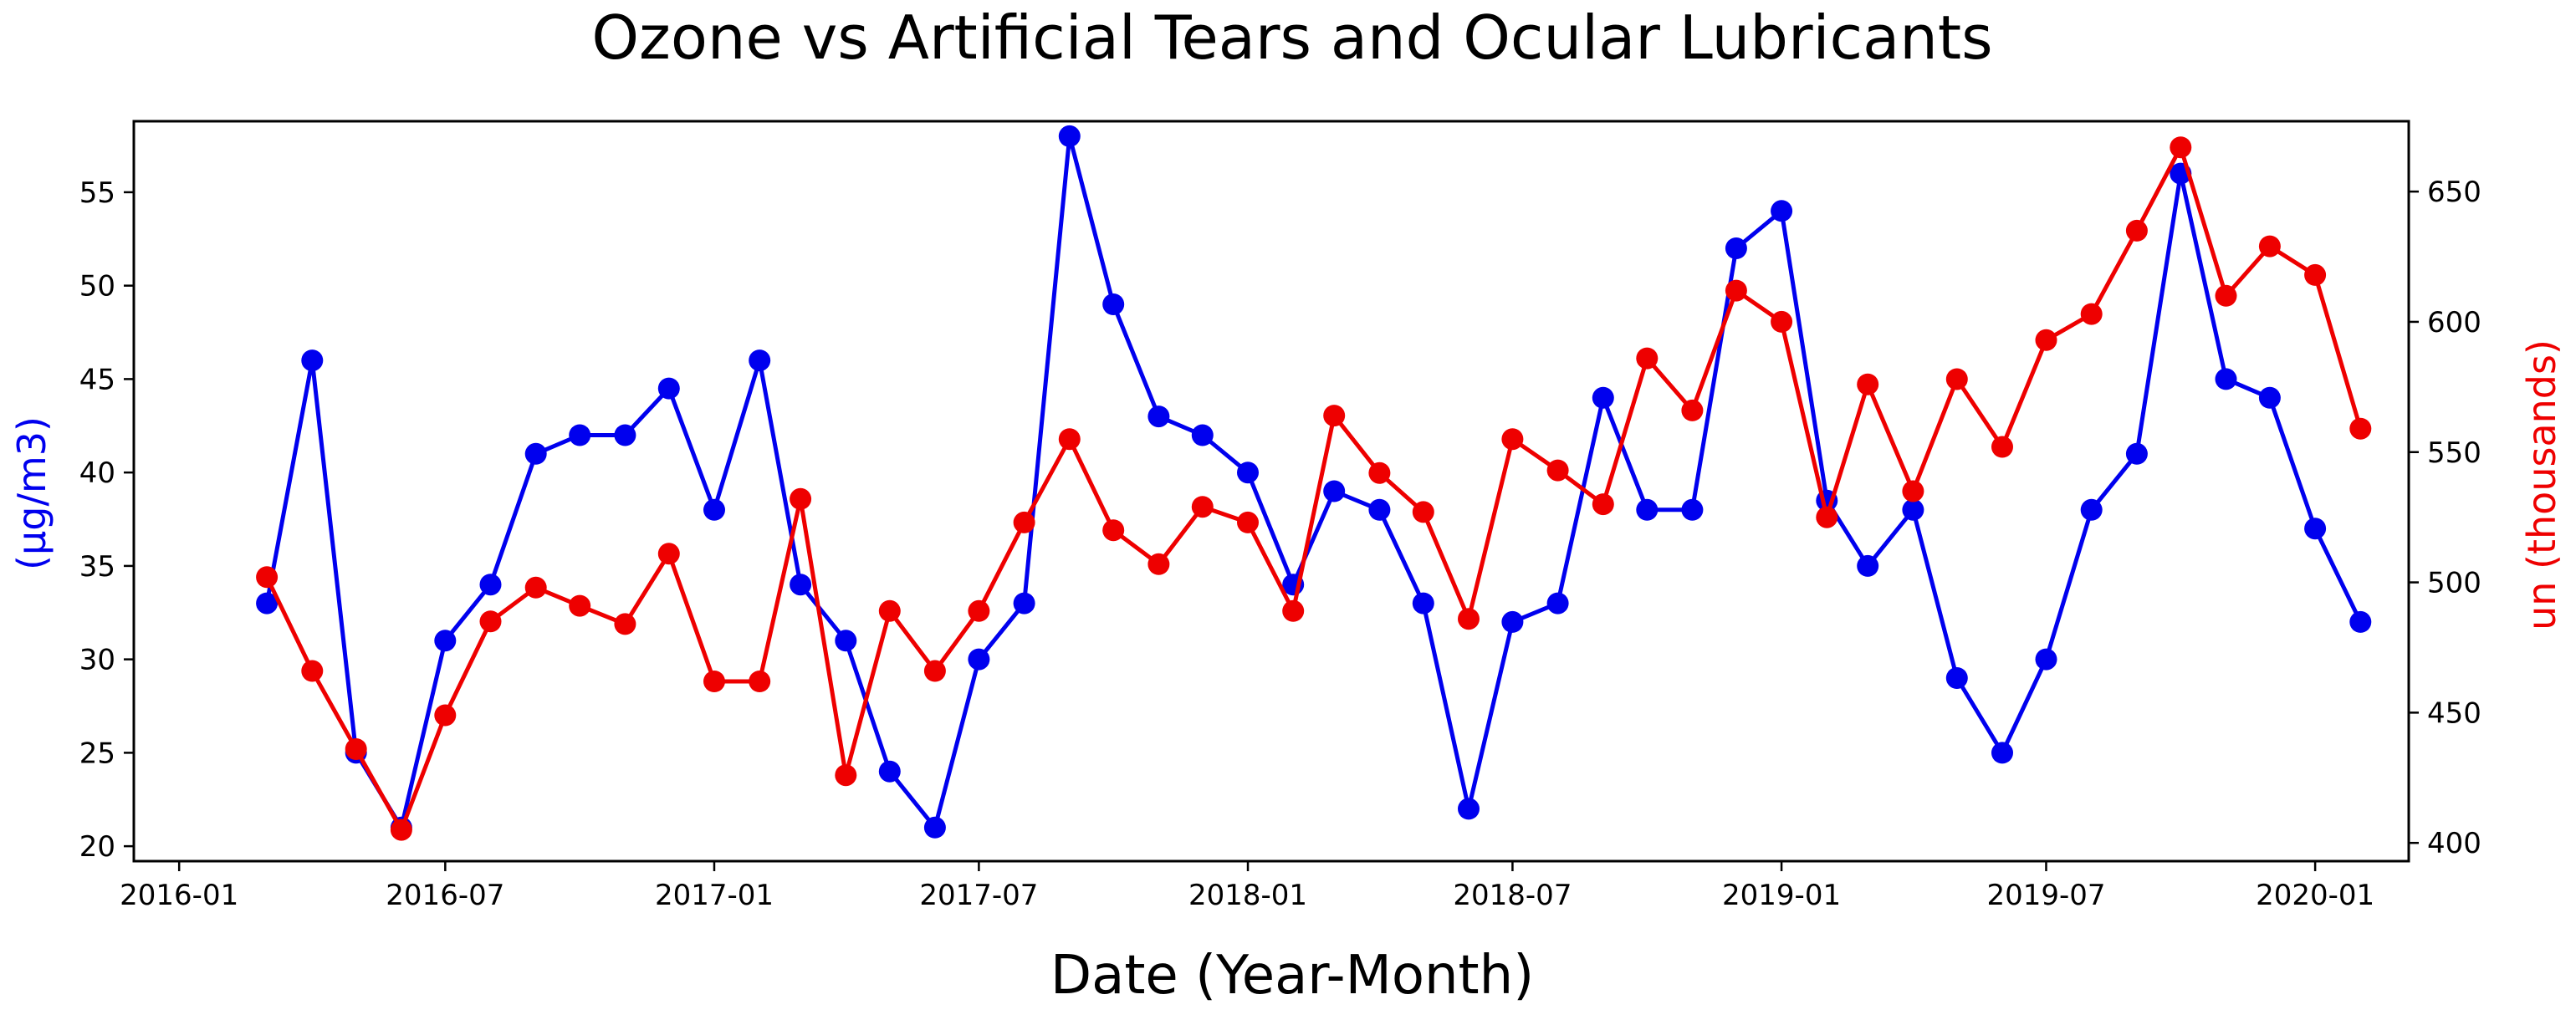 The height and width of the screenshot is (1020, 2576). Describe the element at coordinates (2045, 895) in the screenshot. I see `x-tick-label: 2019-07` at that location.